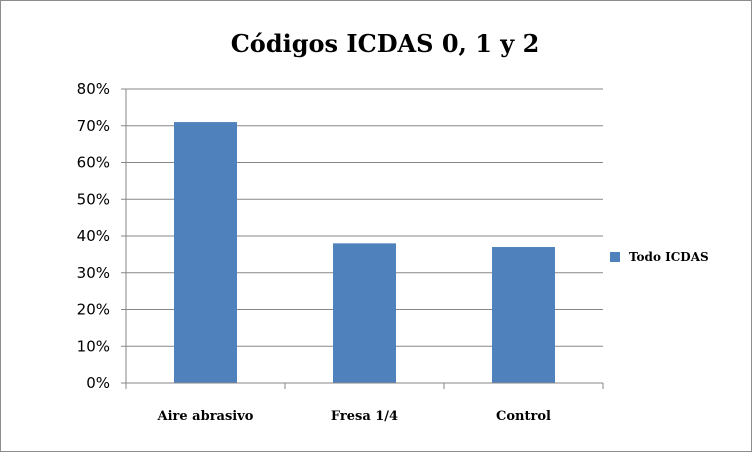 The image size is (752, 452). I want to click on y-axis-ticks: 0% 10% 20% 30% 40% 50% 60% 70% 80%, so click(101, 236).